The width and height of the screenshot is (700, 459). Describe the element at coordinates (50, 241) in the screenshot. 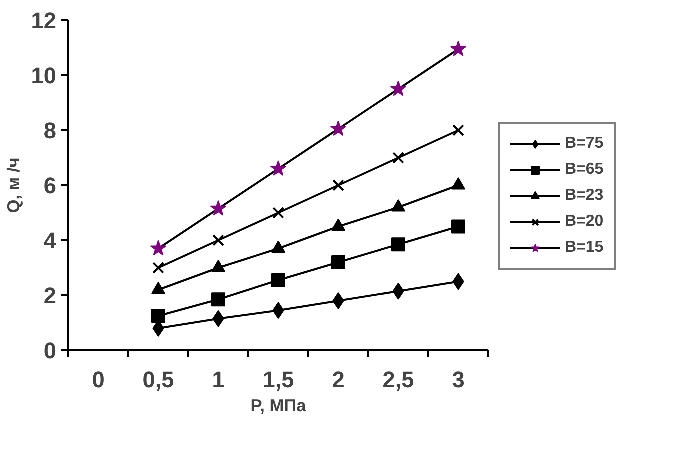

I see `y-tick-label: 4` at that location.